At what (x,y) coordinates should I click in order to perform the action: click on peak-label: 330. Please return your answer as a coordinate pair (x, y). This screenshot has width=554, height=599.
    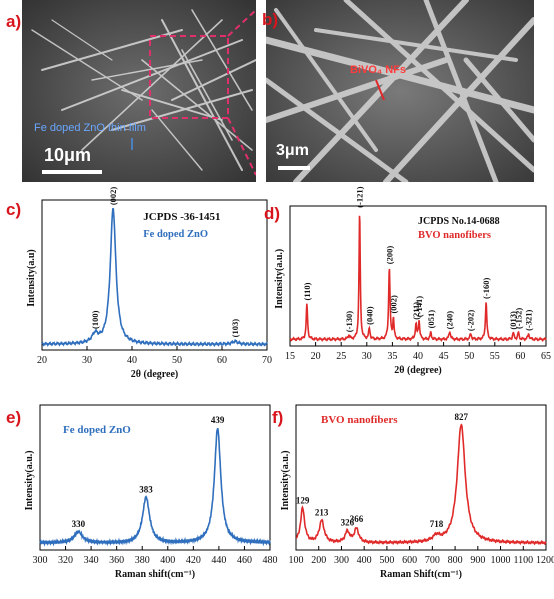
    Looking at the image, I should click on (79, 524).